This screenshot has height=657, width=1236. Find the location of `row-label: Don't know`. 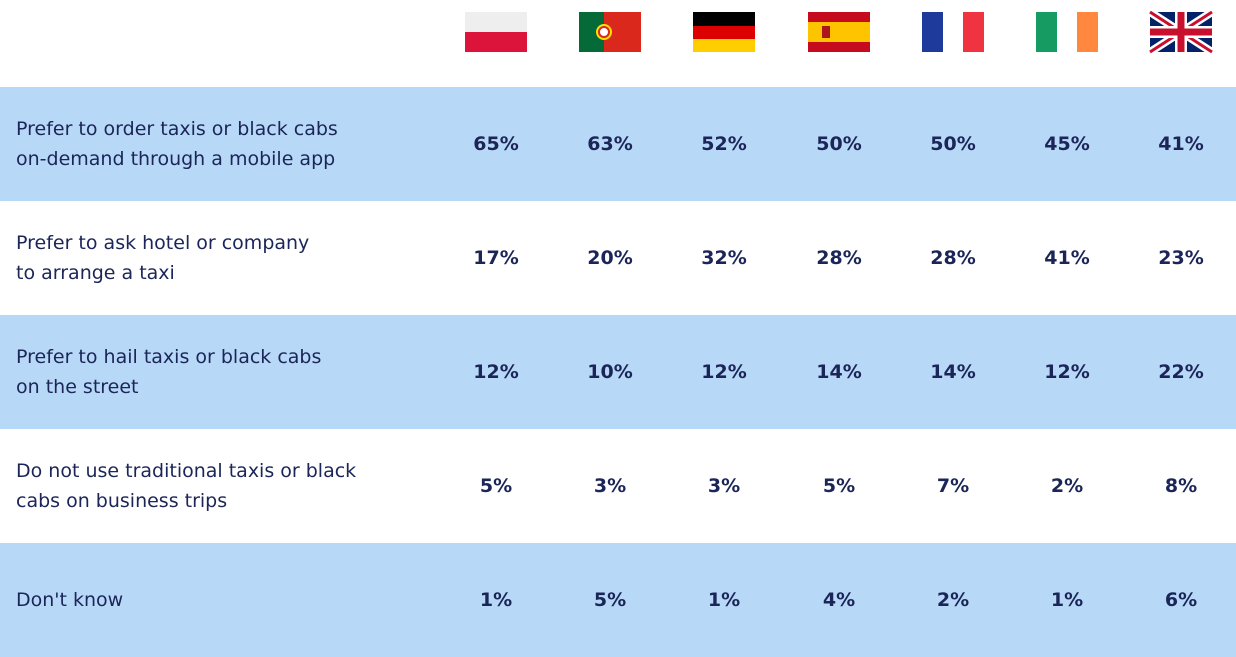

row-label: Don't know is located at coordinates (69, 600).